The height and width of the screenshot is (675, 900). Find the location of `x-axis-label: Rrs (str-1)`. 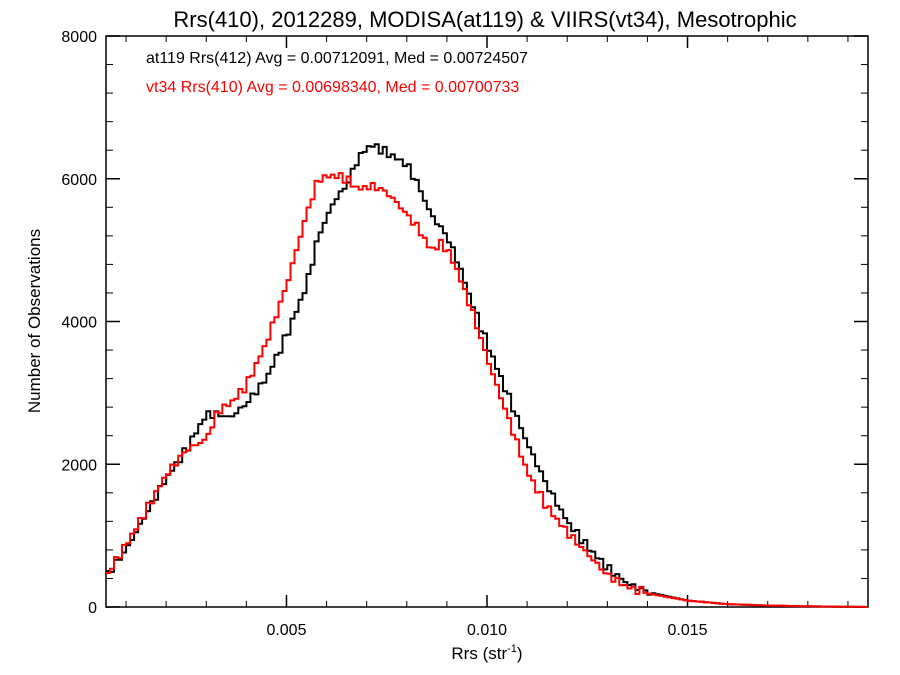

x-axis-label: Rrs (str-1) is located at coordinates (486, 653).